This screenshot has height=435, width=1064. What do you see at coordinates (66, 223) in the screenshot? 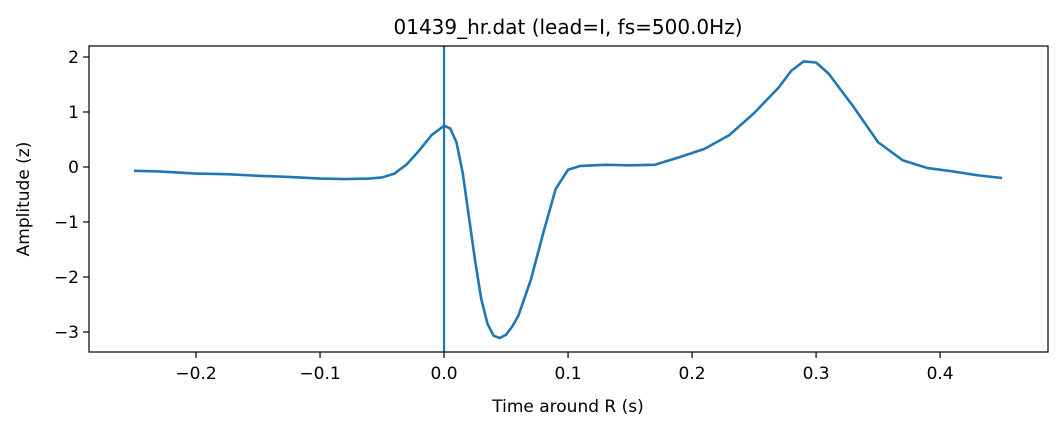
I see `y-tick-label: −1` at bounding box center [66, 223].